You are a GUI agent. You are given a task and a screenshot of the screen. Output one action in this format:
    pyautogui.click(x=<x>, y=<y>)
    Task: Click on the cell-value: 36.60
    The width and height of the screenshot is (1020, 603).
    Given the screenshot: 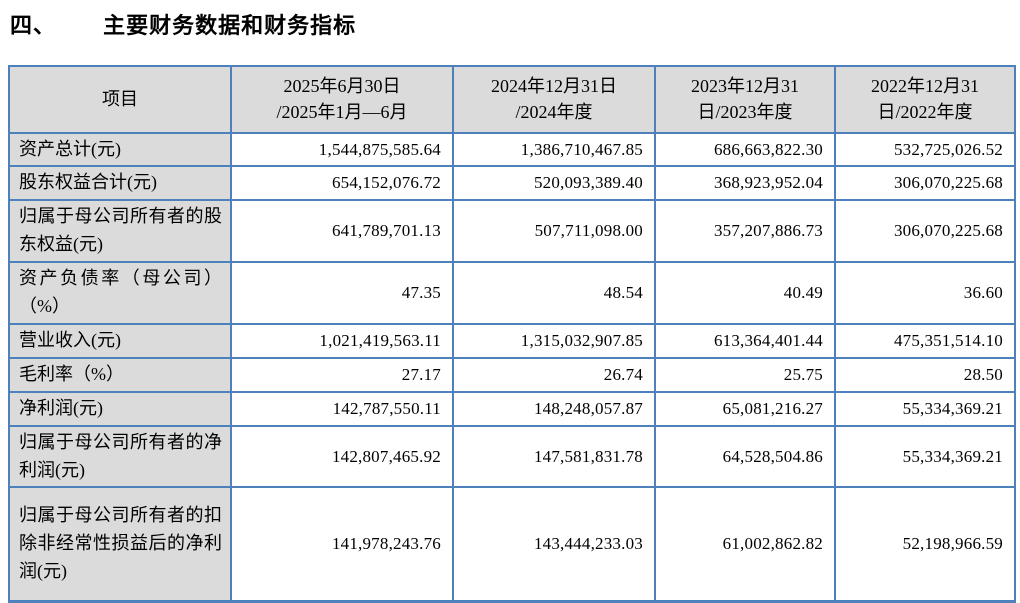 What is the action you would take?
    pyautogui.click(x=925, y=293)
    